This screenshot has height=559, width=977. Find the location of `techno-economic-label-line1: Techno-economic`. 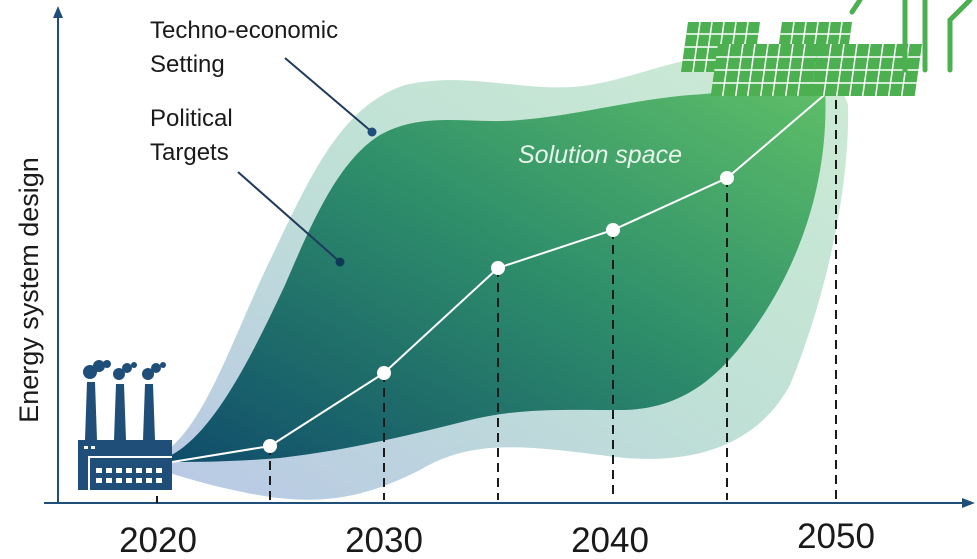

techno-economic-label-line1: Techno-economic is located at coordinates (244, 30).